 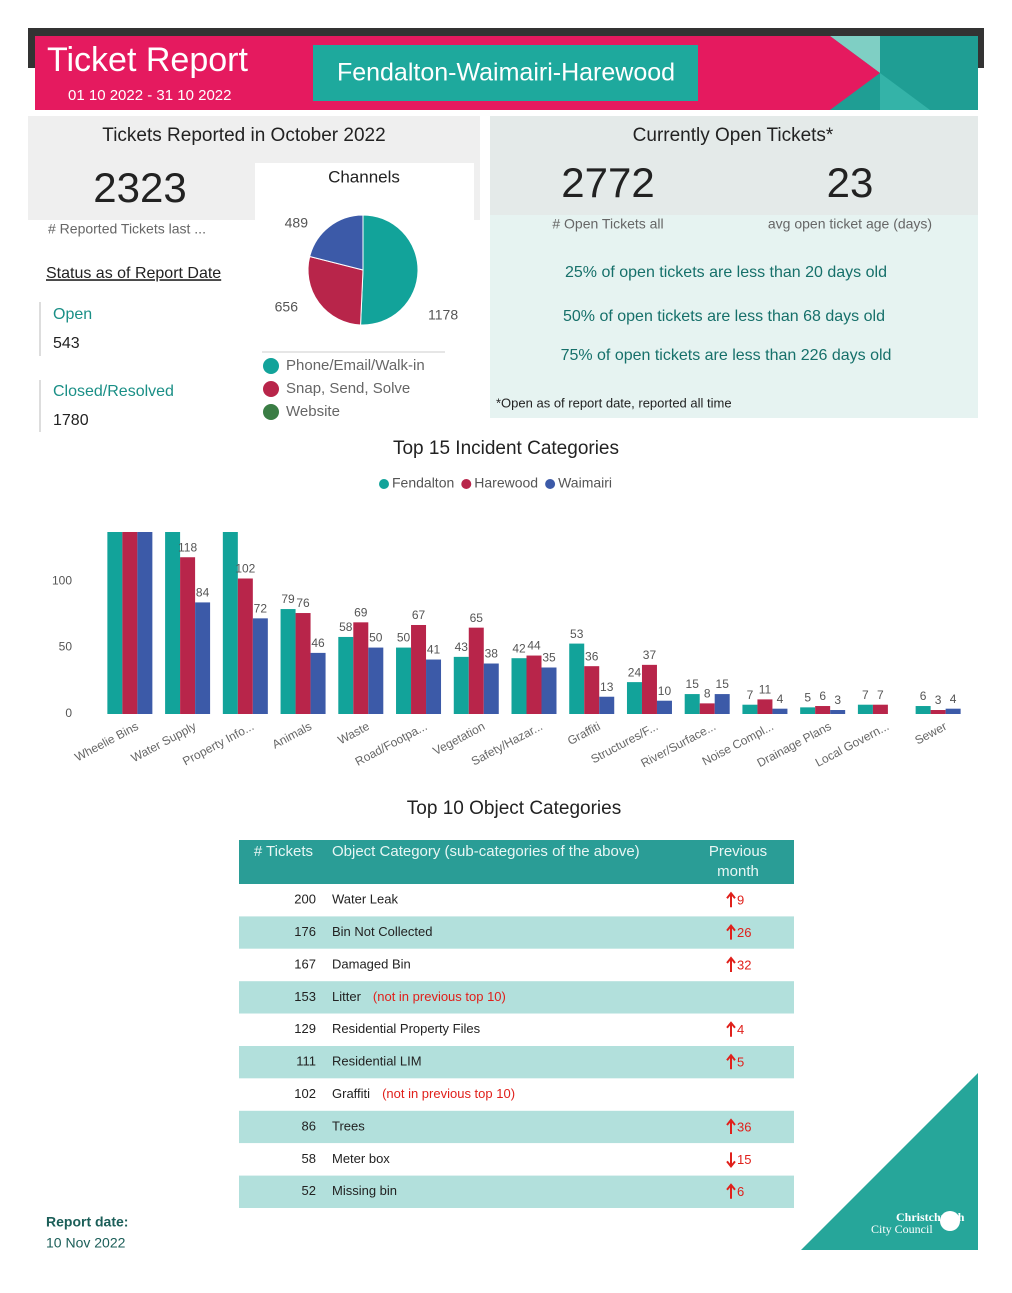 What do you see at coordinates (506, 483) in the screenshot?
I see `legend-label: Harewood` at bounding box center [506, 483].